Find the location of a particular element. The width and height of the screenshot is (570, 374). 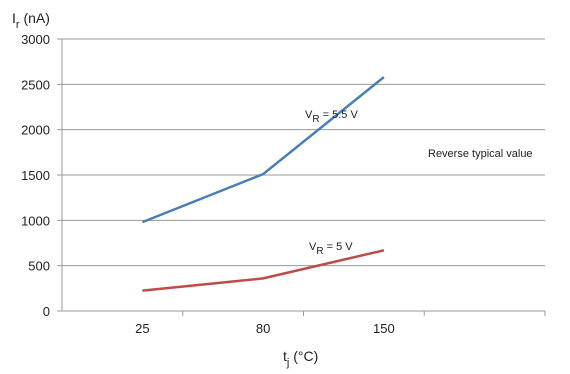

y-axis-title: Ir (nA) is located at coordinates (31, 20).